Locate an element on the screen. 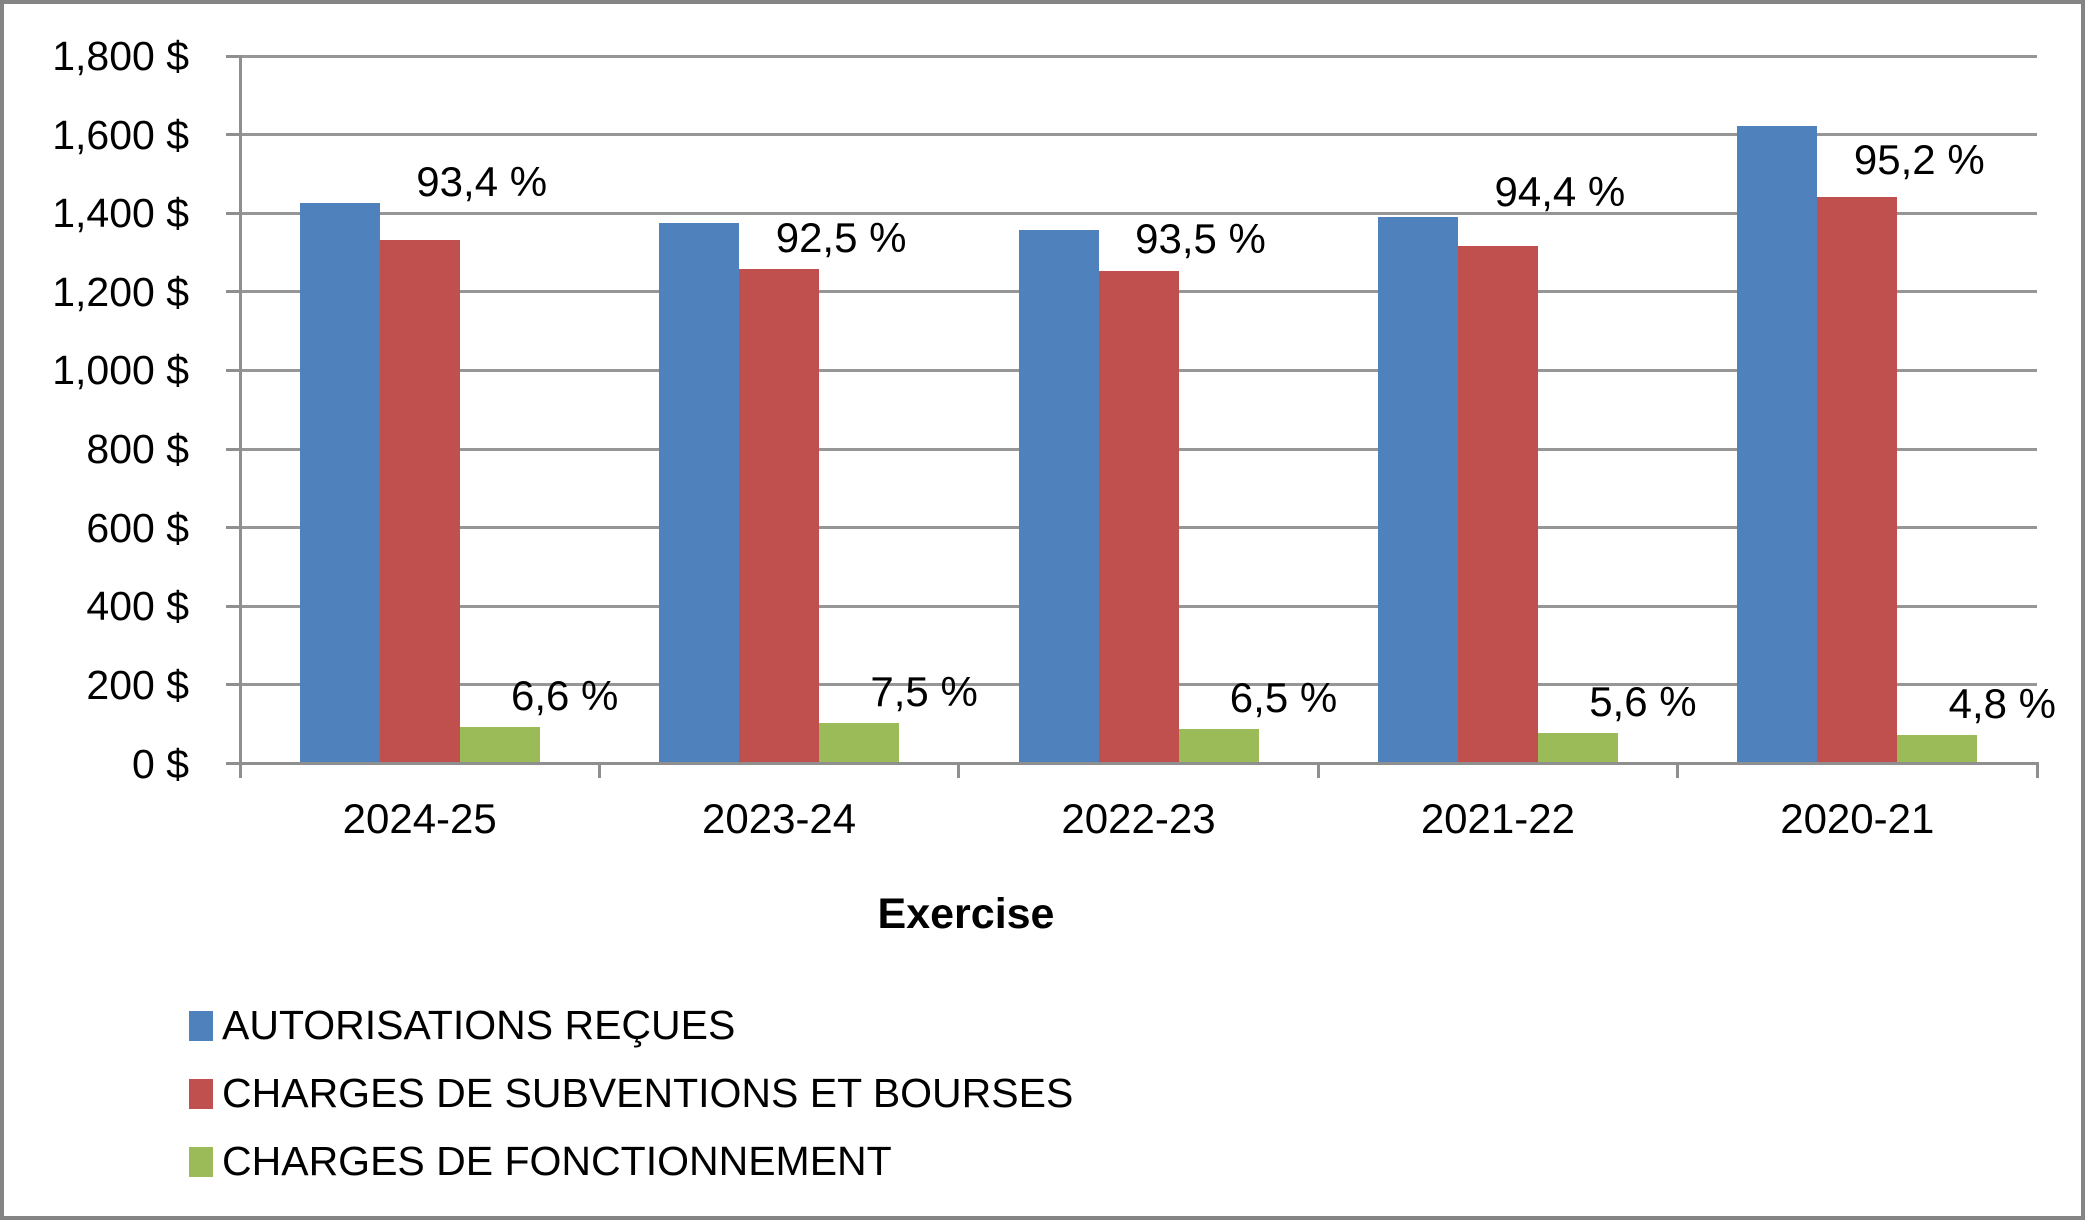 The width and height of the screenshot is (2085, 1220). data-label-subventions-2021-22: 94,4 % is located at coordinates (1560, 191).